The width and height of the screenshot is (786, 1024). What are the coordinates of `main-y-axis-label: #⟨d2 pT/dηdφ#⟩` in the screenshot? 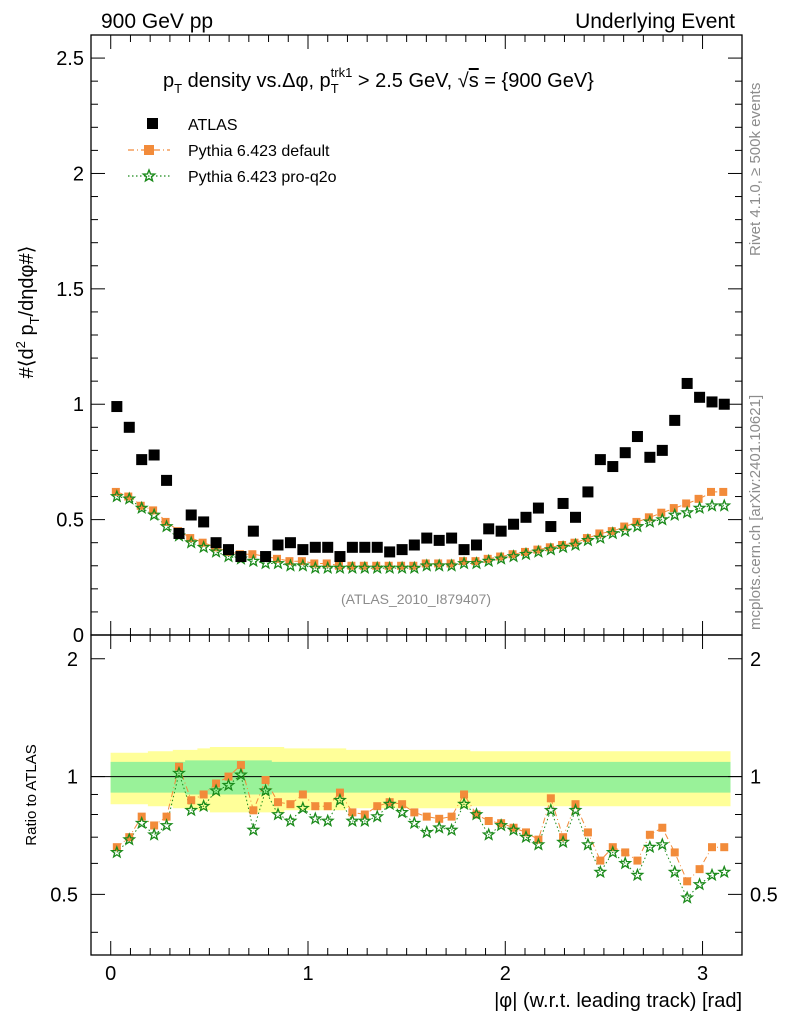 It's located at (27, 312).